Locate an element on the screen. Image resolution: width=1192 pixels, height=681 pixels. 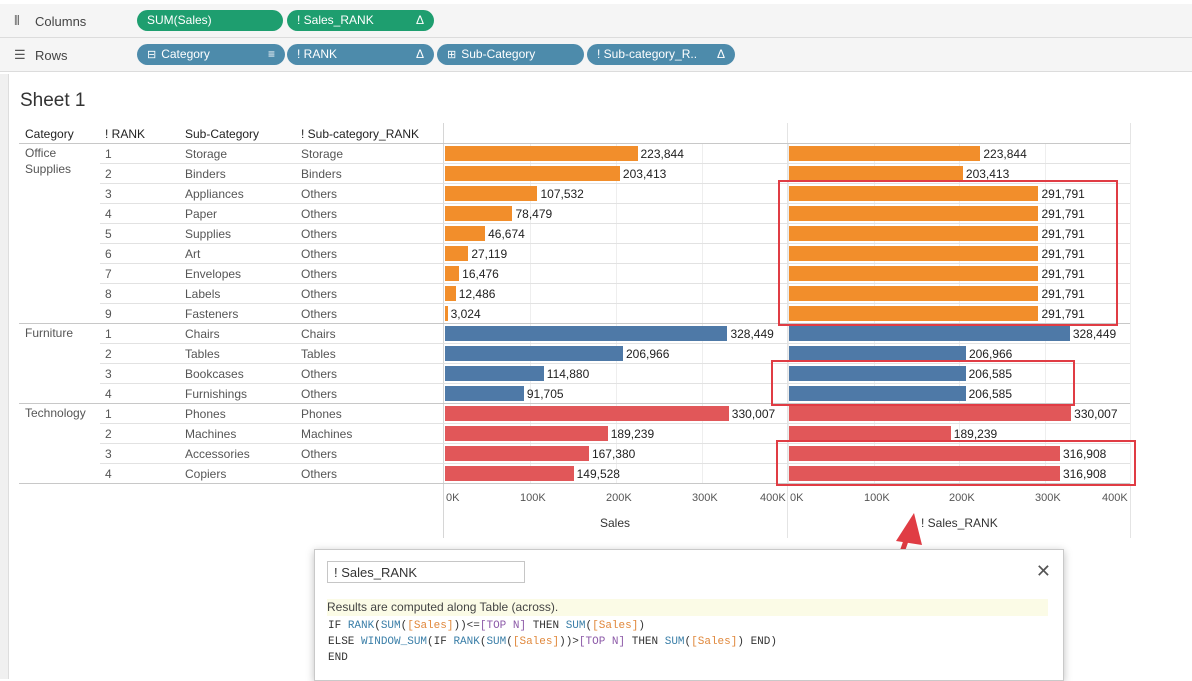
subcategory-cell: Bookcases is located at coordinates (214, 374).